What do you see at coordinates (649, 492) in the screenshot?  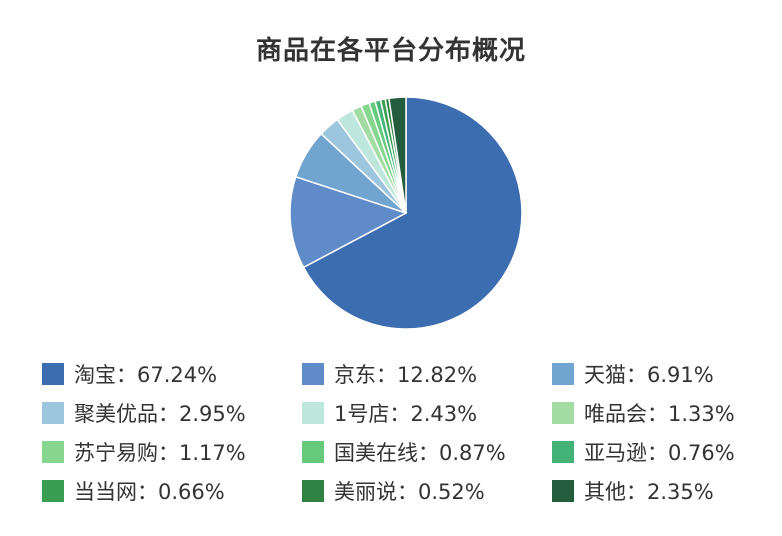 I see `legend-label-11: 其他：2.35%` at bounding box center [649, 492].